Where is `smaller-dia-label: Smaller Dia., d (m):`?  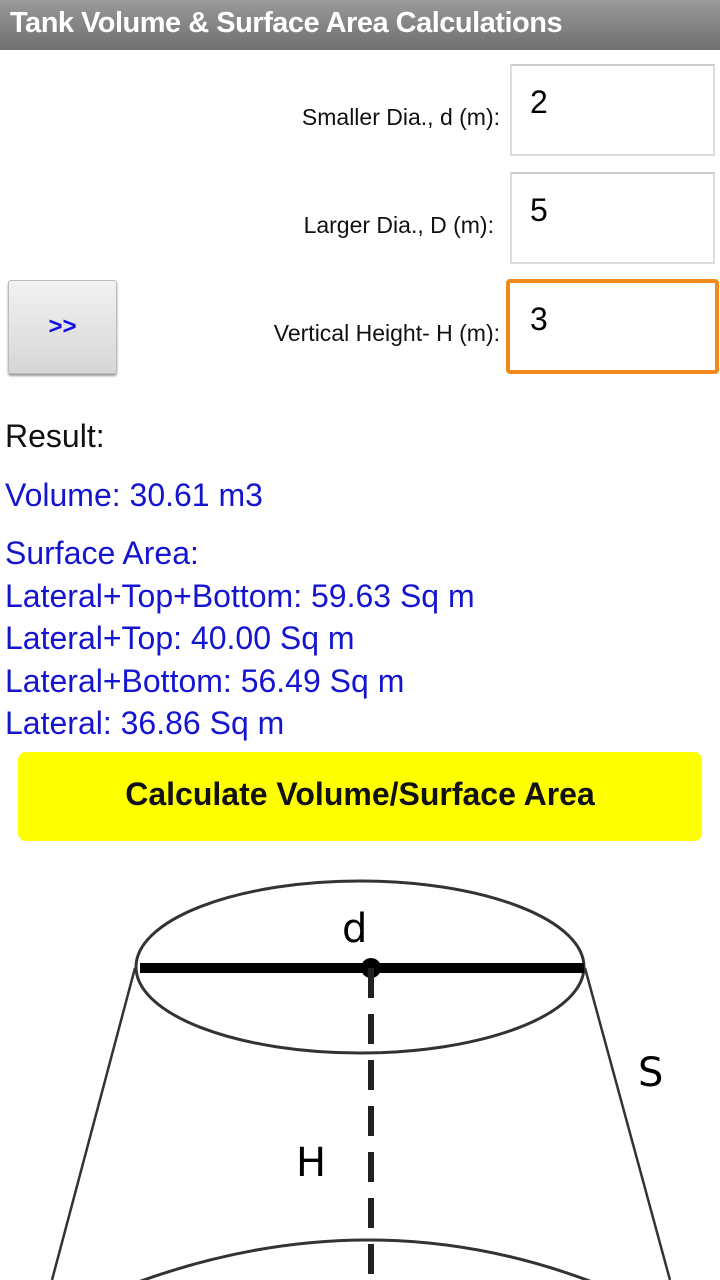 smaller-dia-label: Smaller Dia., d (m): is located at coordinates (400, 117).